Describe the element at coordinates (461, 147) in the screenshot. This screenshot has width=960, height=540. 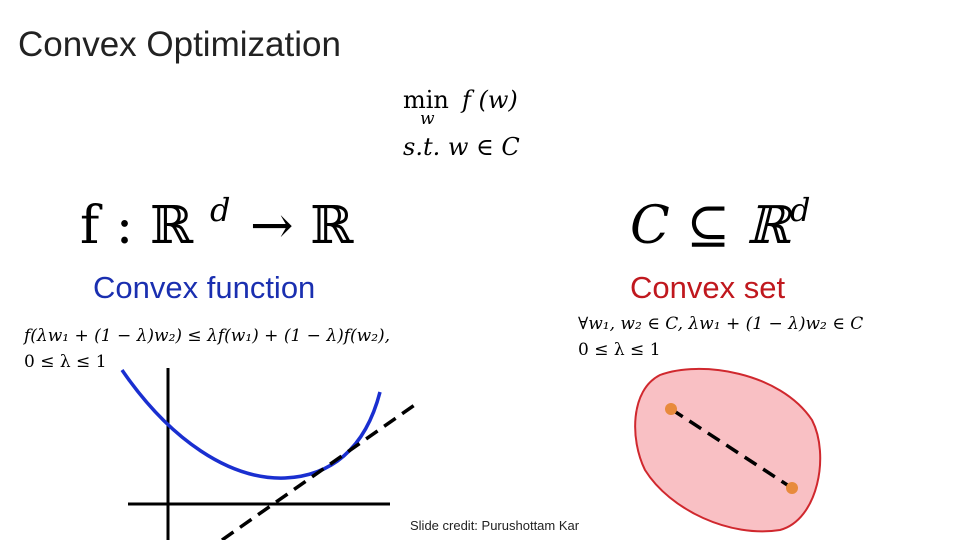
I see `constraint: s.t. w ∈ C` at that location.